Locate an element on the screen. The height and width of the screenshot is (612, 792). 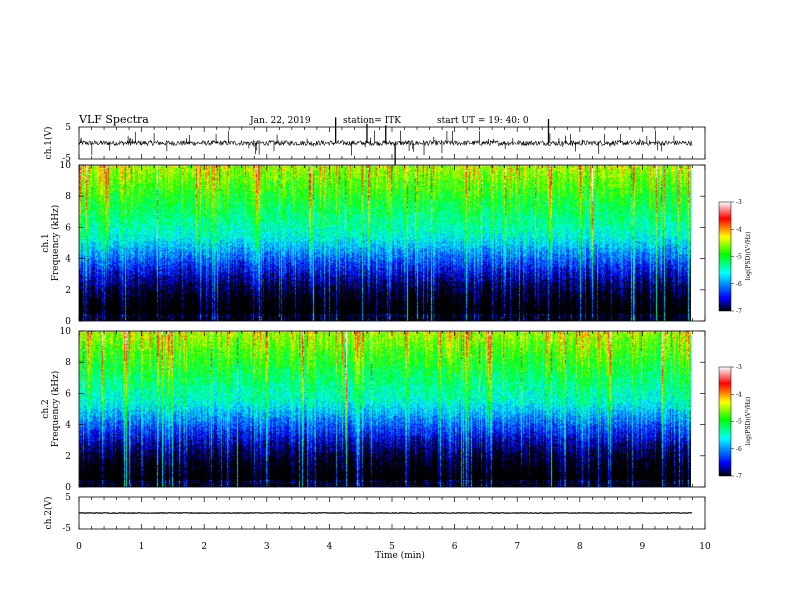
ch1-colorbar-gradient is located at coordinates (725, 256).